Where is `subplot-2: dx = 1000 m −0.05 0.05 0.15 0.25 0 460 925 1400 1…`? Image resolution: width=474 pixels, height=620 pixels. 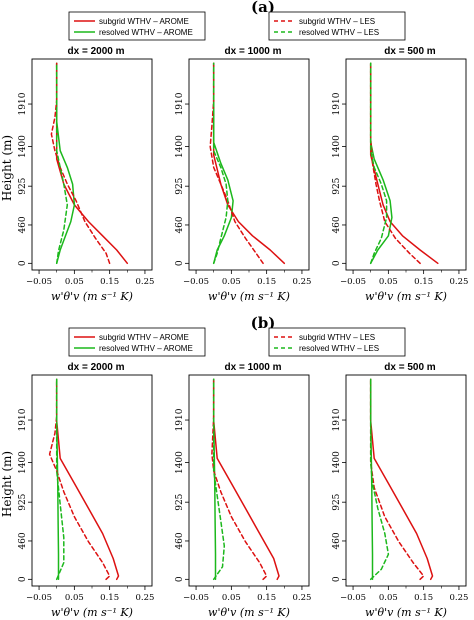
subplot-2: dx = 1000 m −0.05 0.05 0.15 0.25 0 460 925 1400 1… is located at coordinates (243, 174).